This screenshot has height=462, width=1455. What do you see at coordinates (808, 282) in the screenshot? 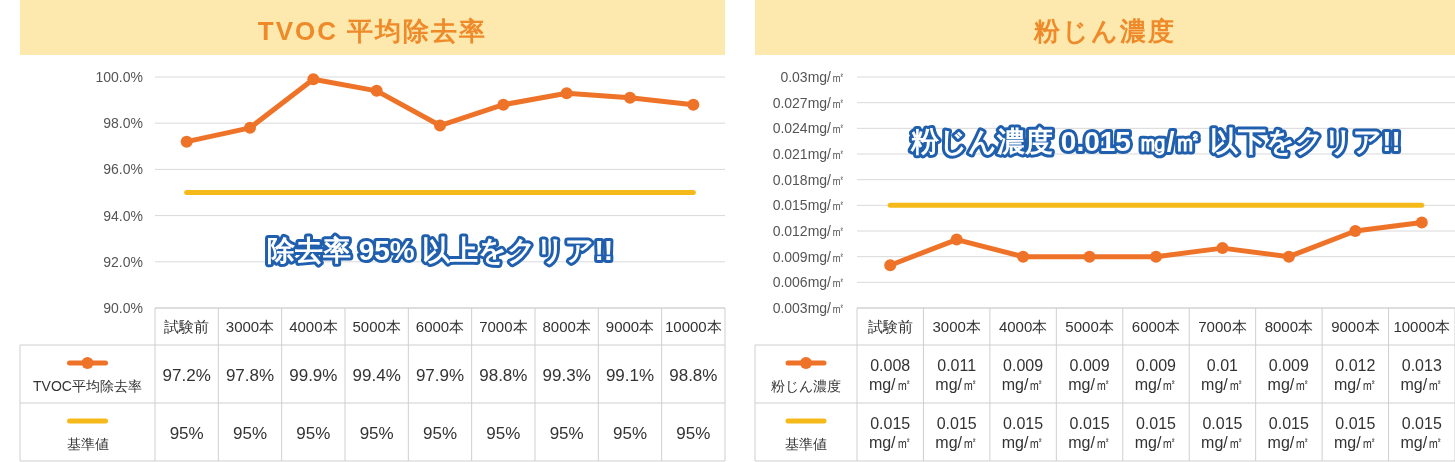
I see `y-tick-label: 0.006mg/㎡` at bounding box center [808, 282].